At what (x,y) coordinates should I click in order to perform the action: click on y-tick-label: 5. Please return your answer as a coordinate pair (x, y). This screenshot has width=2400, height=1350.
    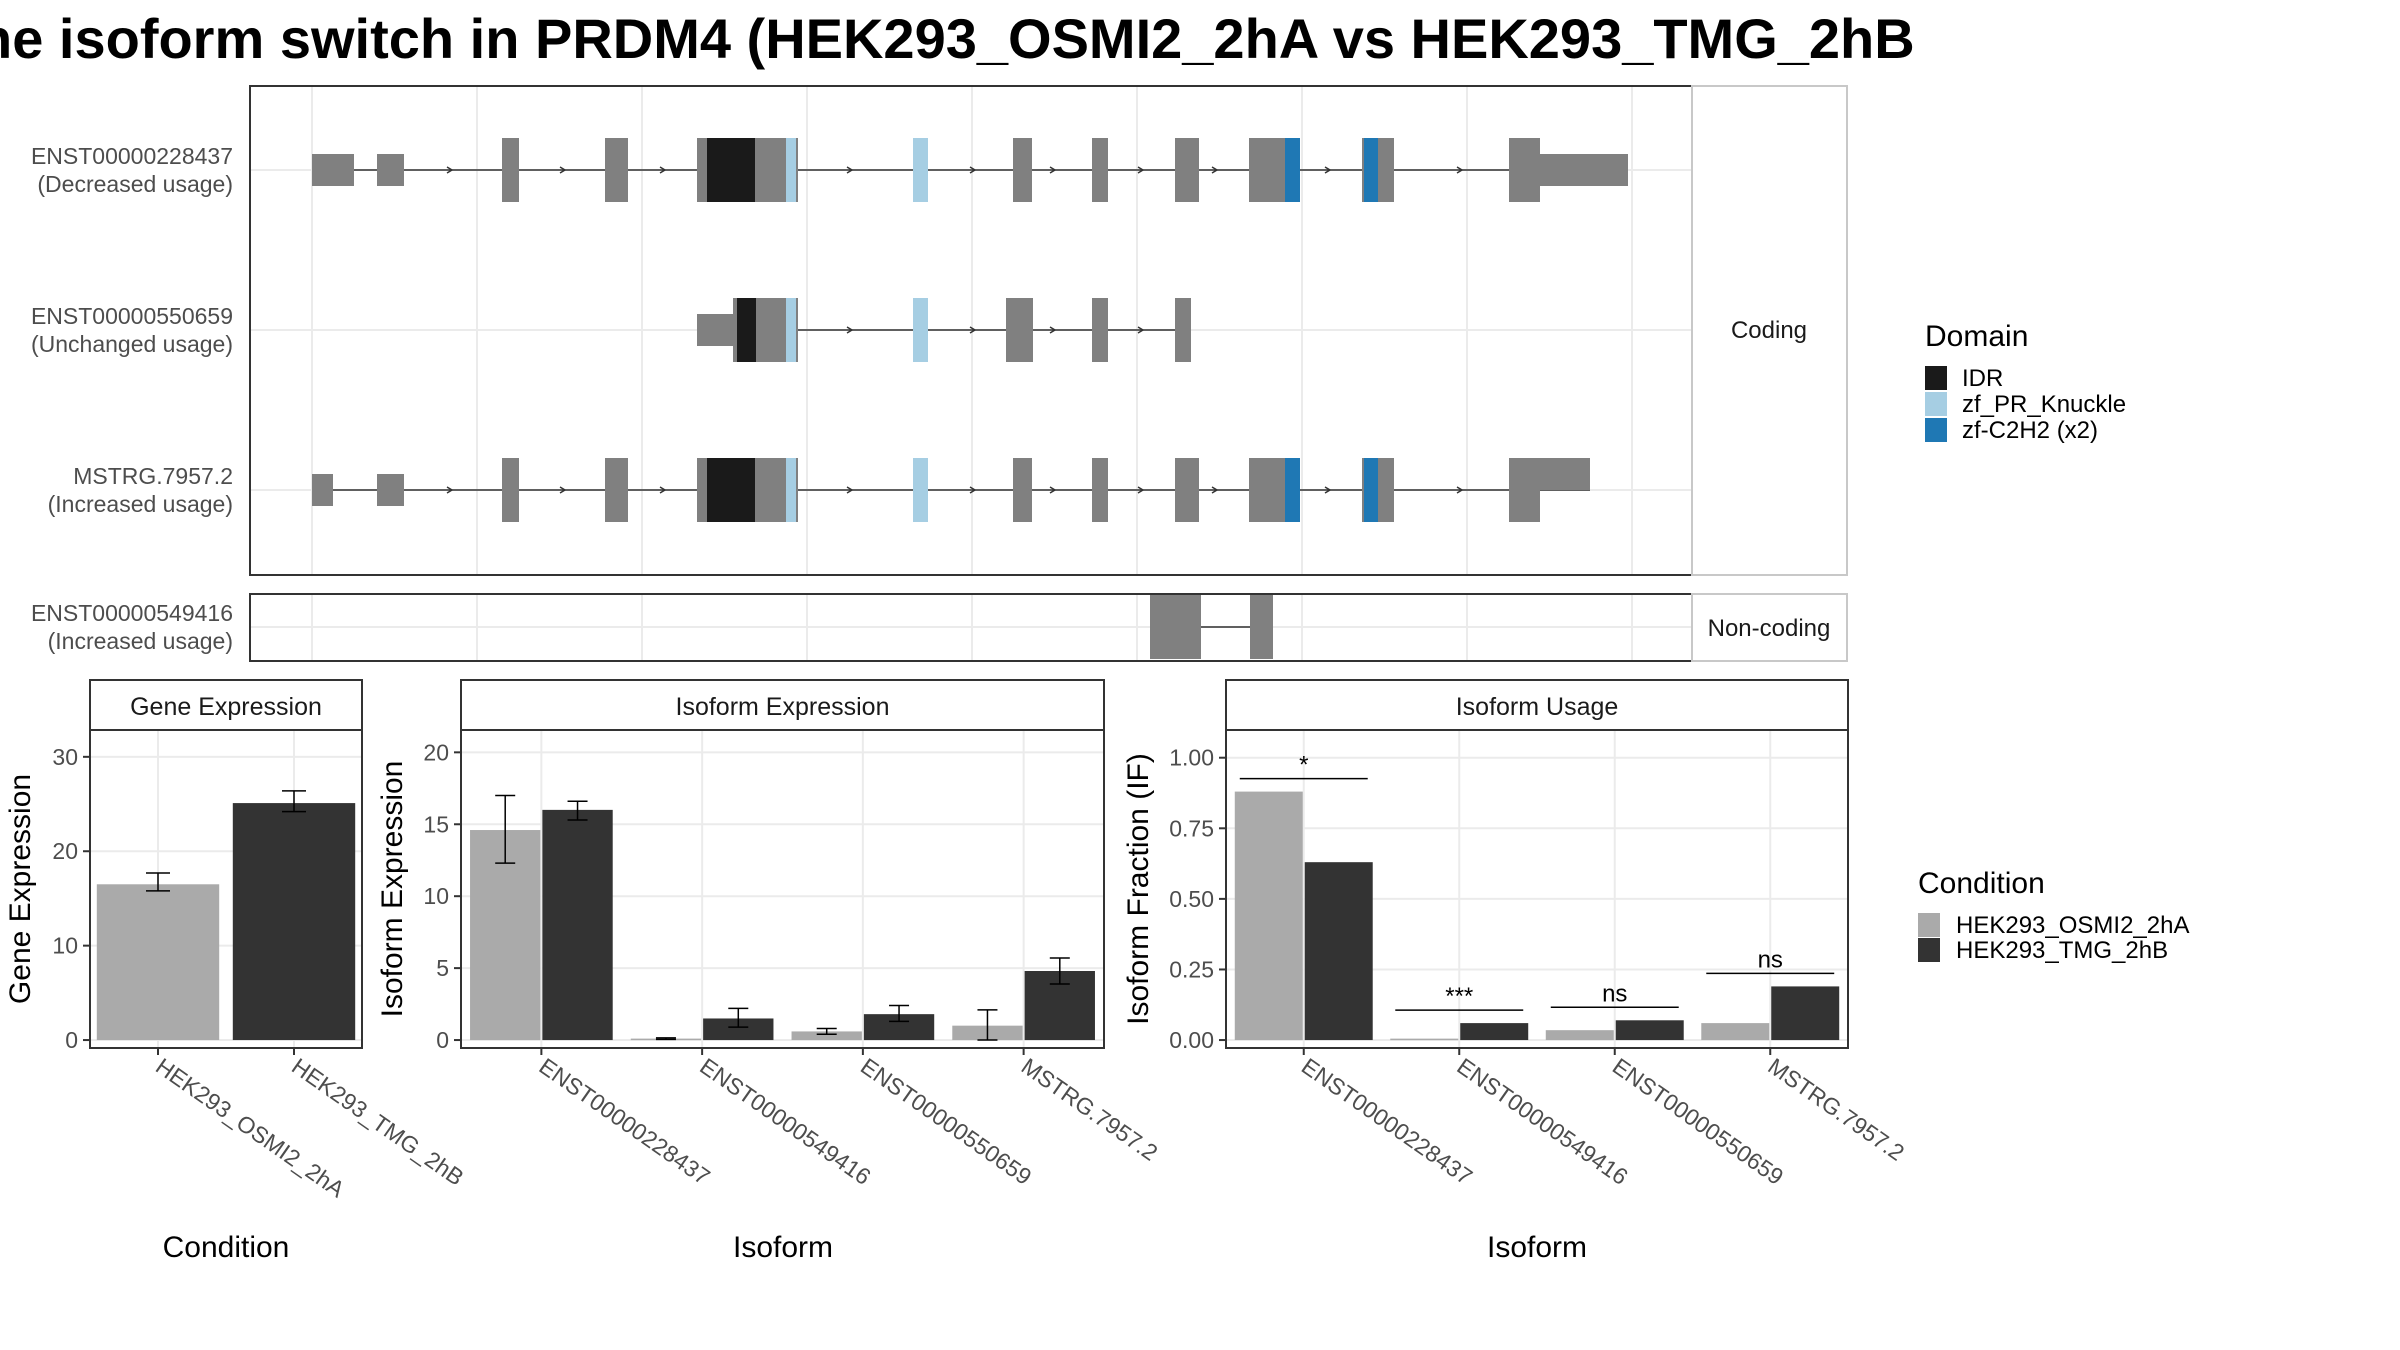
    Looking at the image, I should click on (442, 968).